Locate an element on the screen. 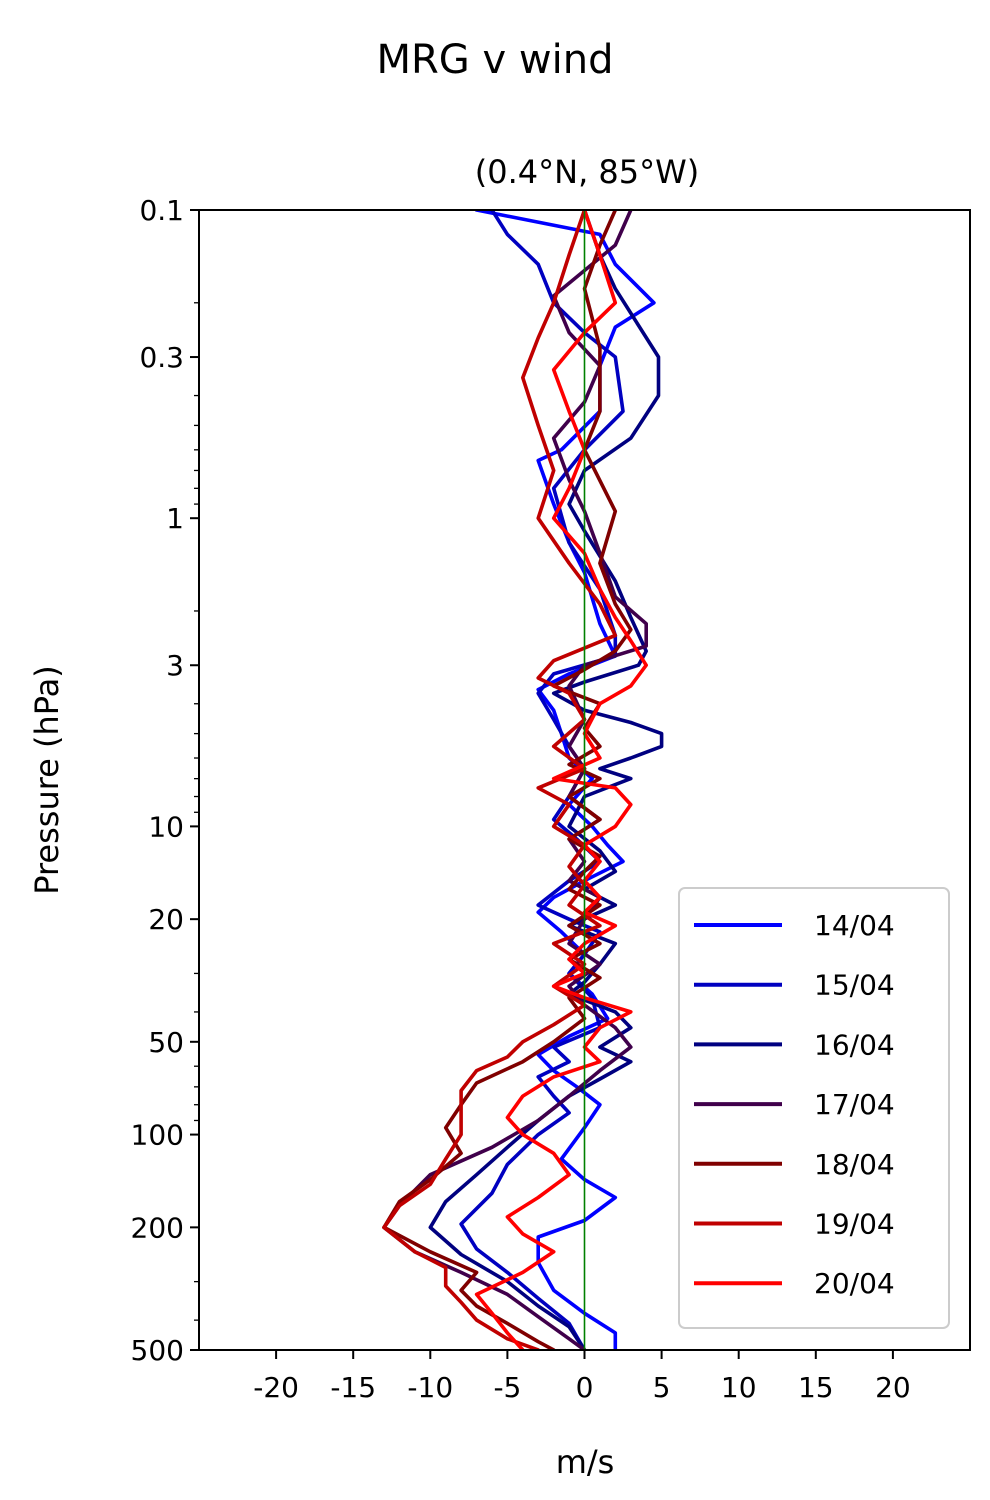 Image resolution: width=990 pixels, height=1500 pixels. y-tick-label: 10 is located at coordinates (166, 826).